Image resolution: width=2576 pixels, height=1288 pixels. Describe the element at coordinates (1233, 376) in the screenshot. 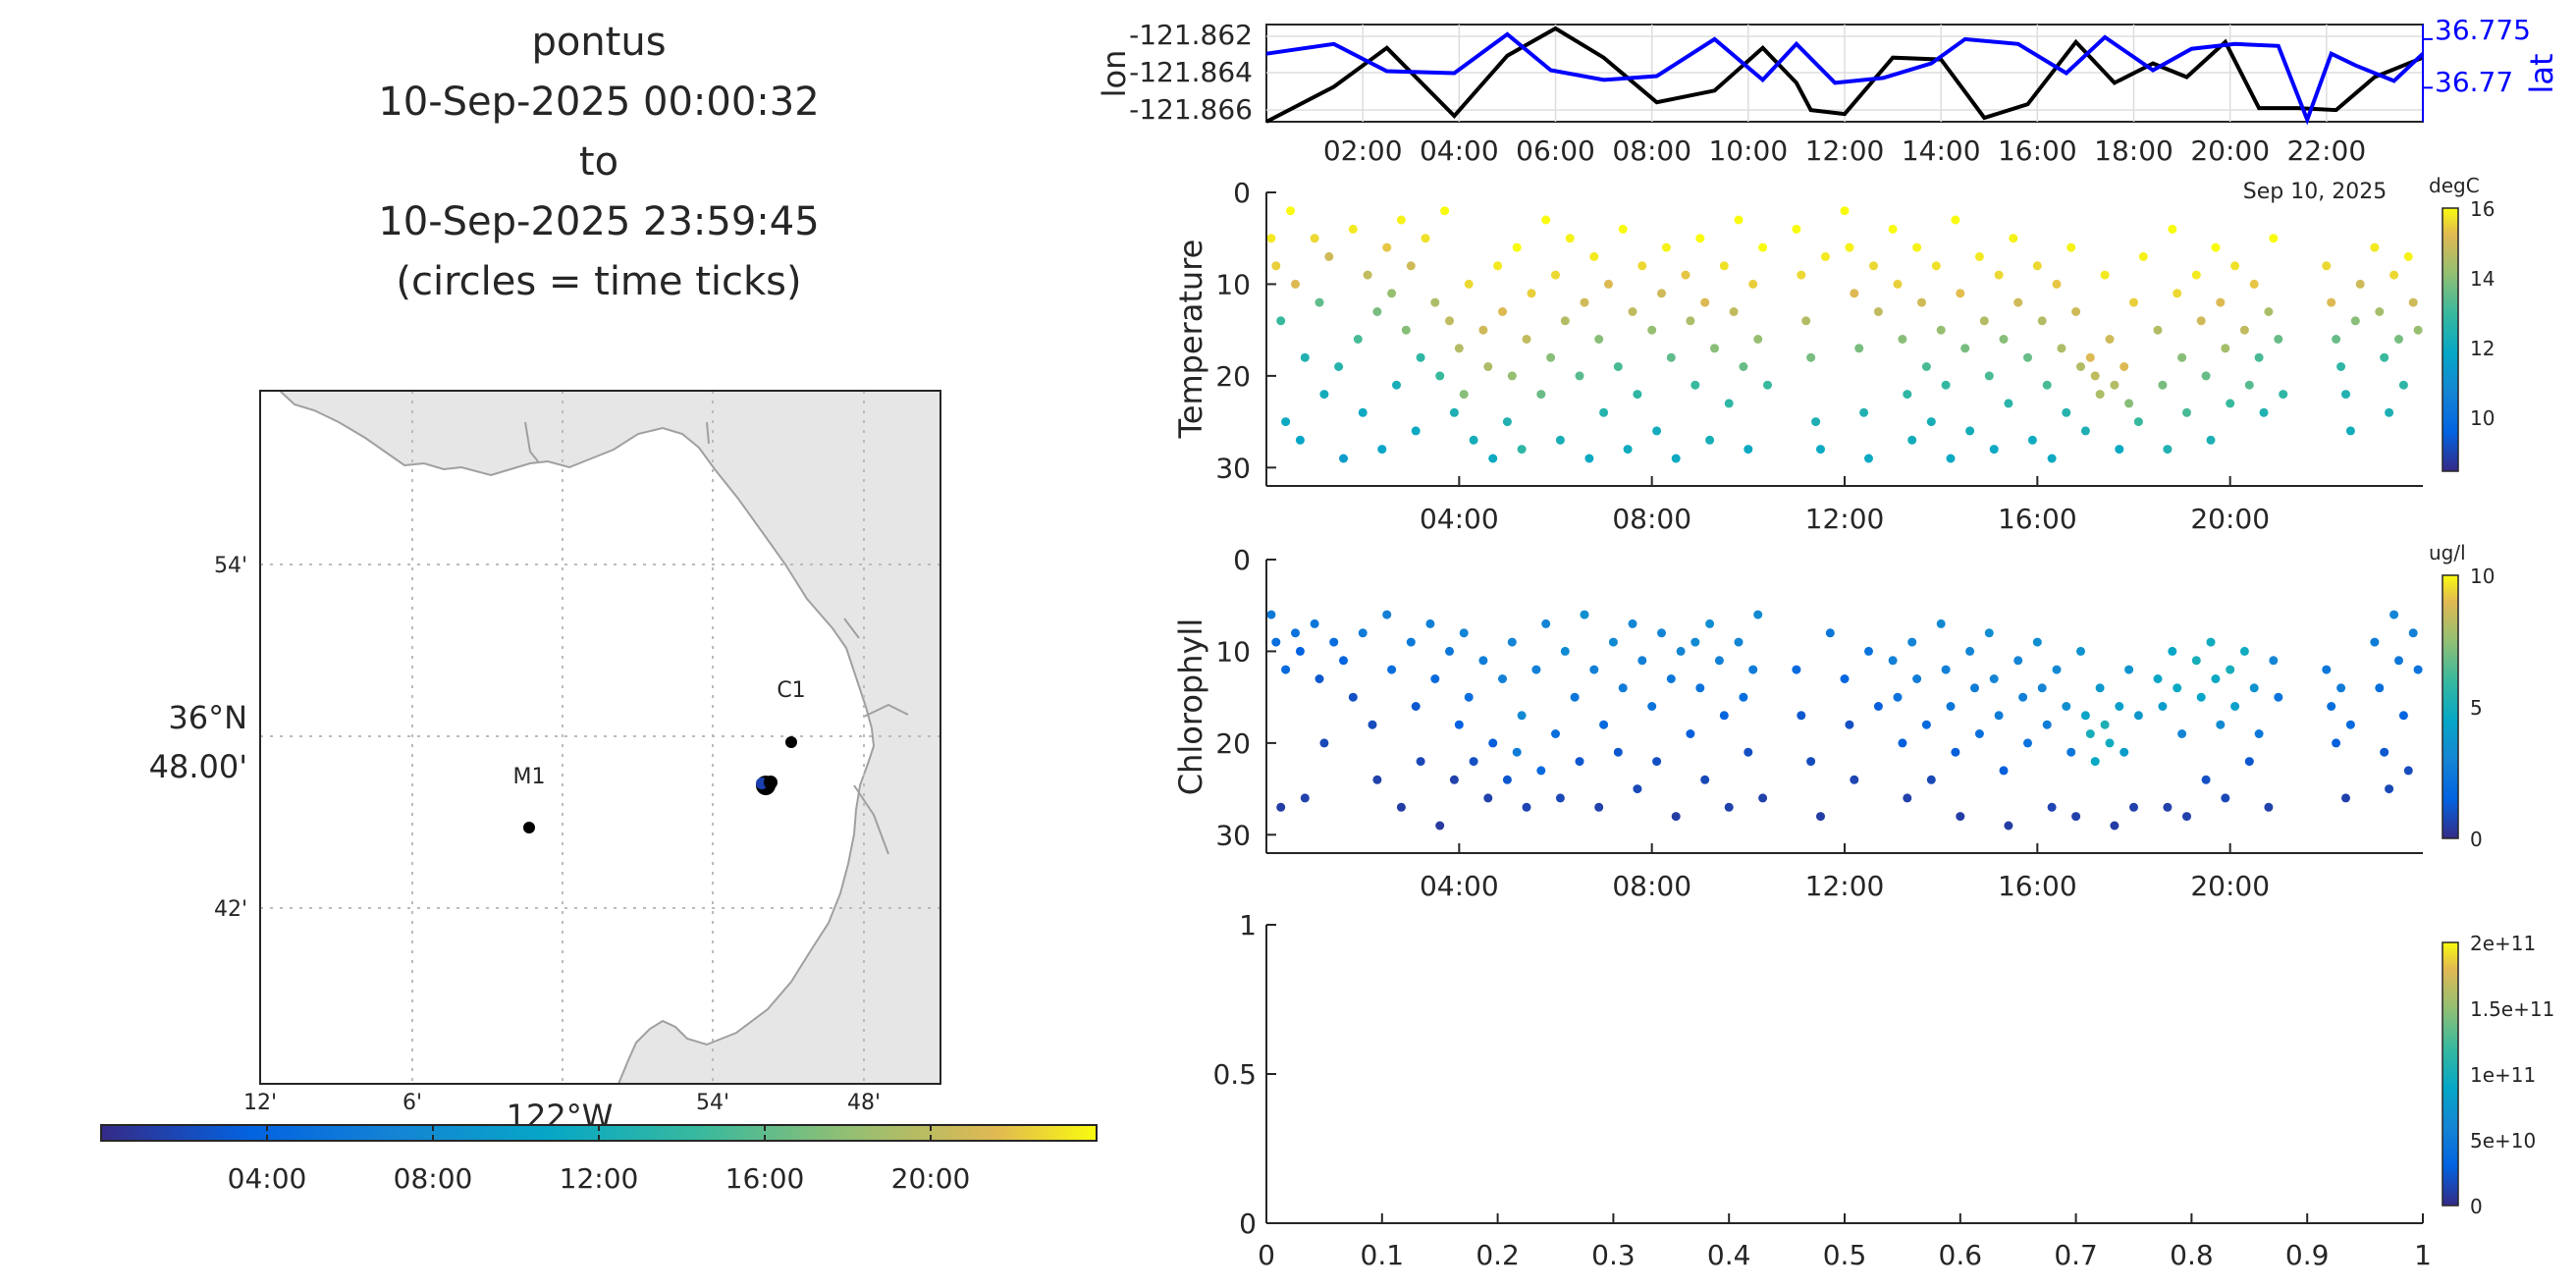

I see `y-tick-label: 20` at that location.